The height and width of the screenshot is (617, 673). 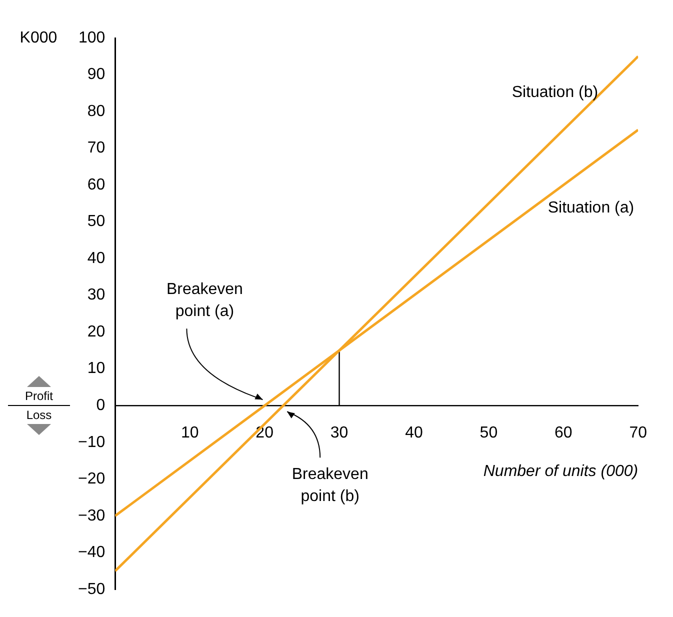 What do you see at coordinates (96, 221) in the screenshot?
I see `y-tick-label: 50` at bounding box center [96, 221].